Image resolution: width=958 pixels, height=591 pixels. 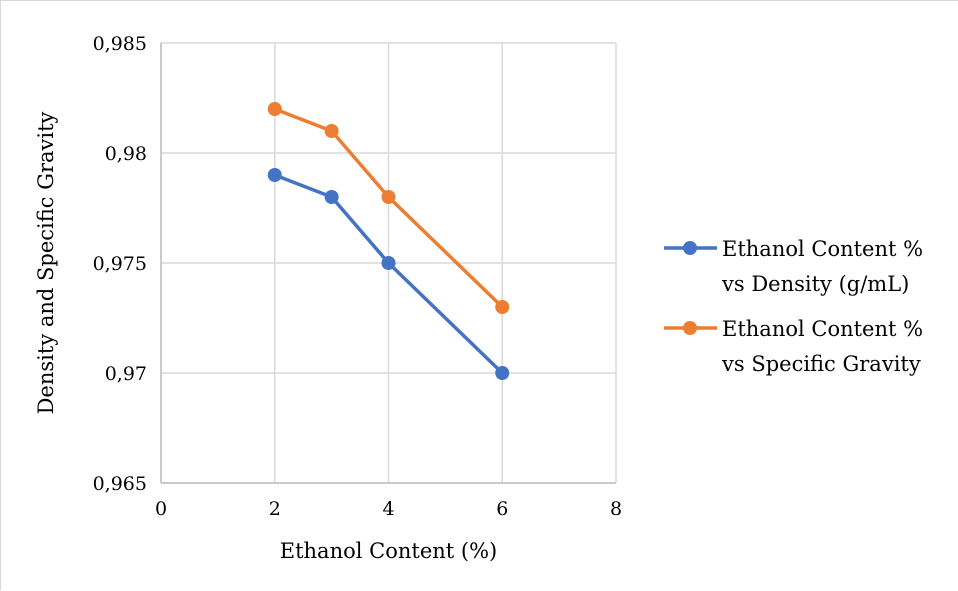 I want to click on legend-label: vs Specific Gravity, so click(x=821, y=364).